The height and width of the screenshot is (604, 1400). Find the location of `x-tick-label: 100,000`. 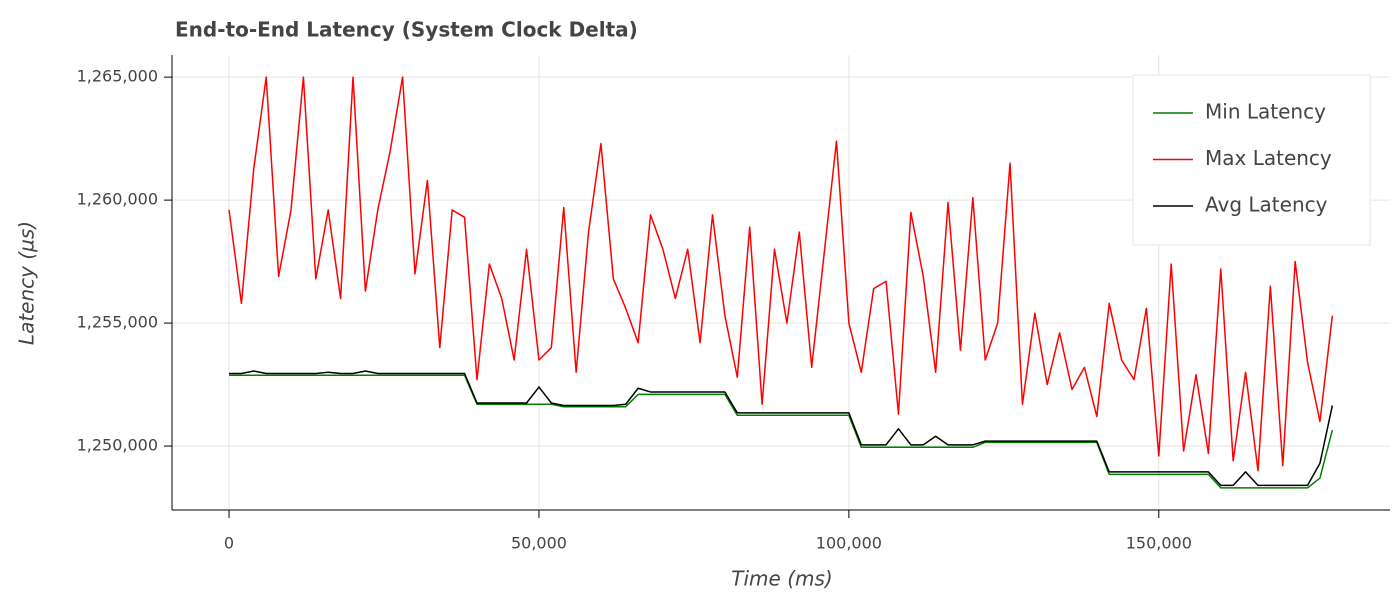

x-tick-label: 100,000 is located at coordinates (849, 543).